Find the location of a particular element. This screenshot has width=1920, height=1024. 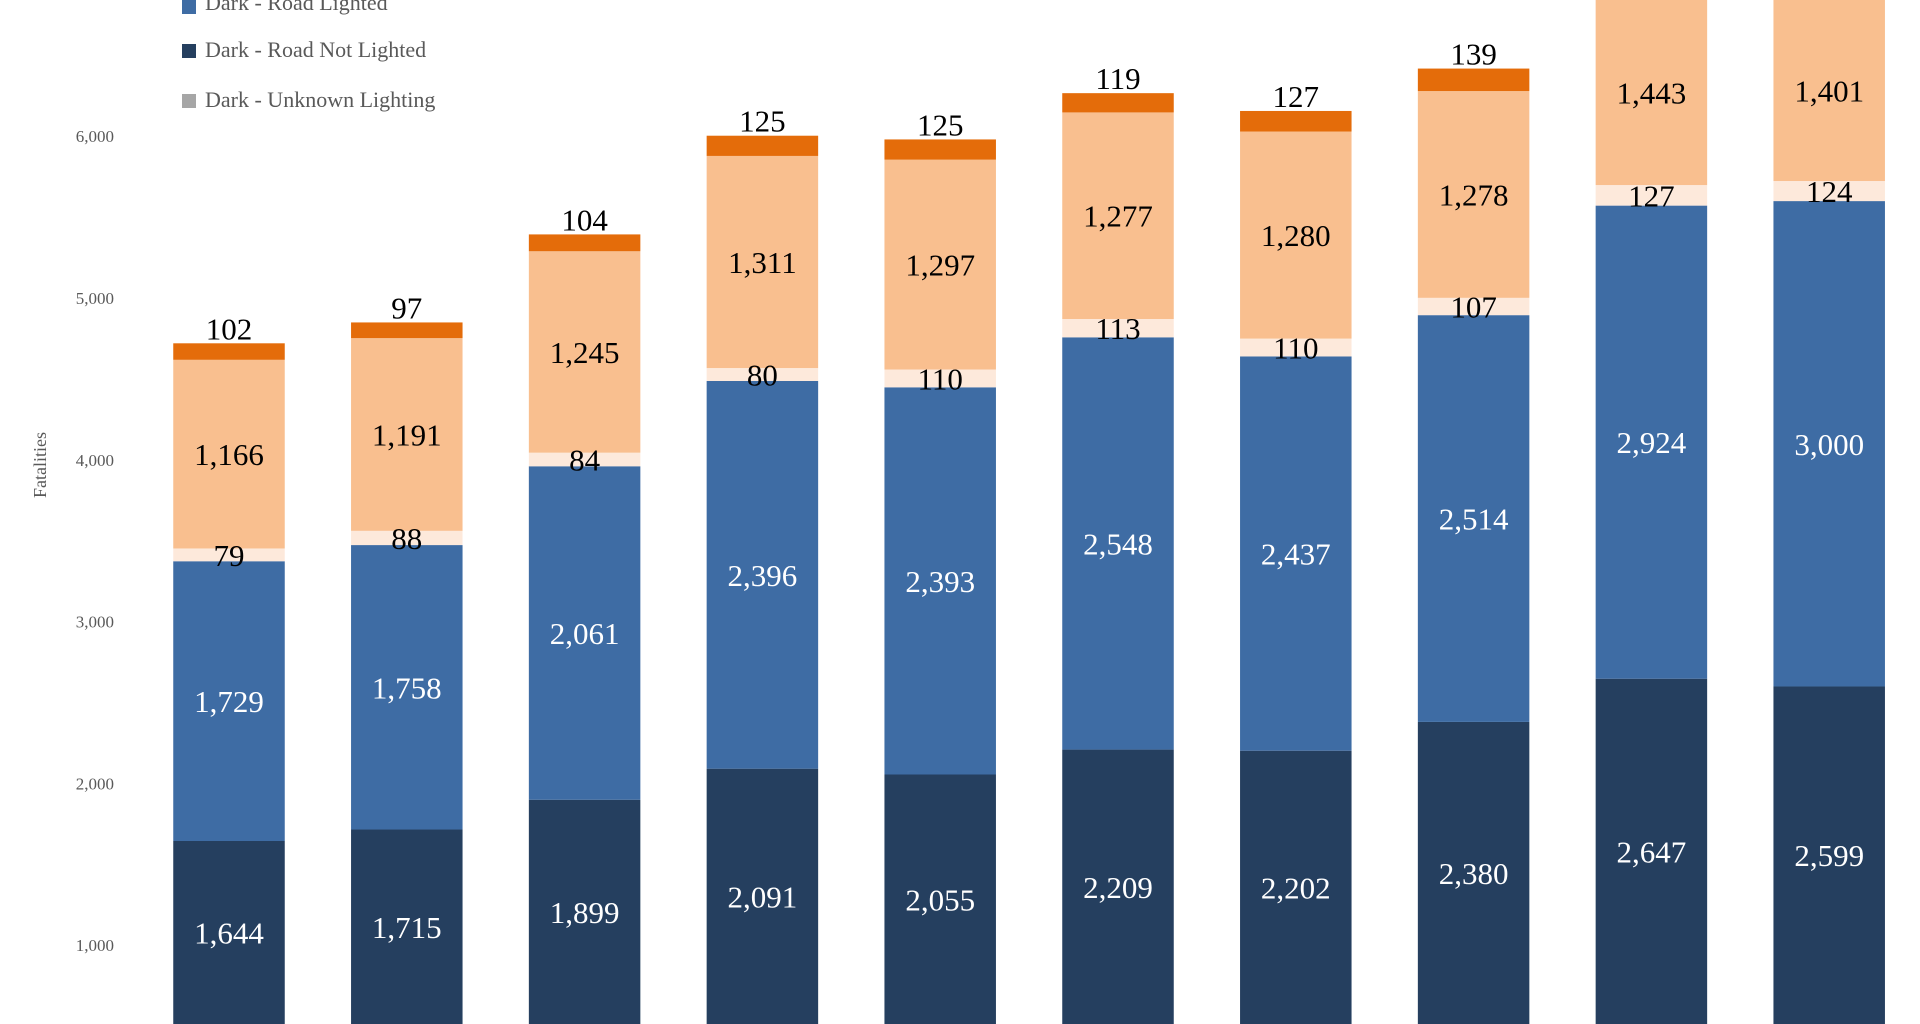

data-label: 1,277 is located at coordinates (1118, 216).